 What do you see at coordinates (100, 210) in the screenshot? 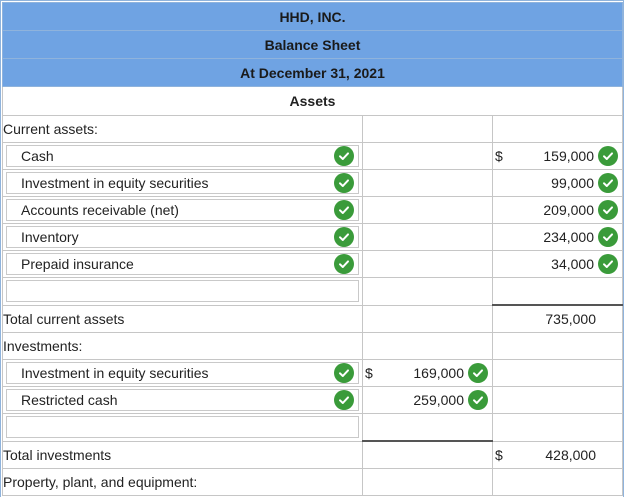
I see `account-label: Accounts receivable (net)` at bounding box center [100, 210].